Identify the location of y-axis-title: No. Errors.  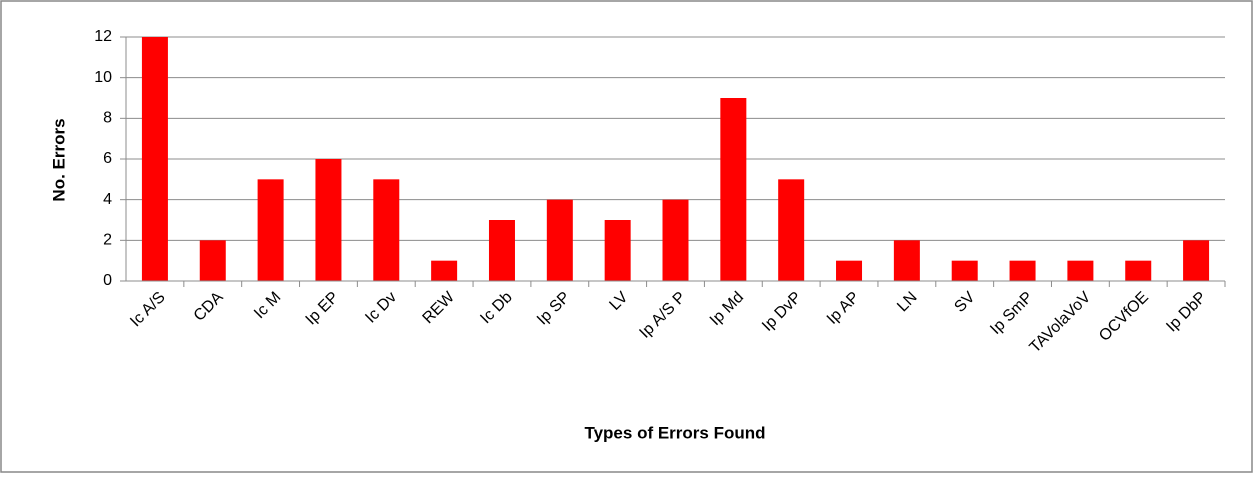
(58, 159).